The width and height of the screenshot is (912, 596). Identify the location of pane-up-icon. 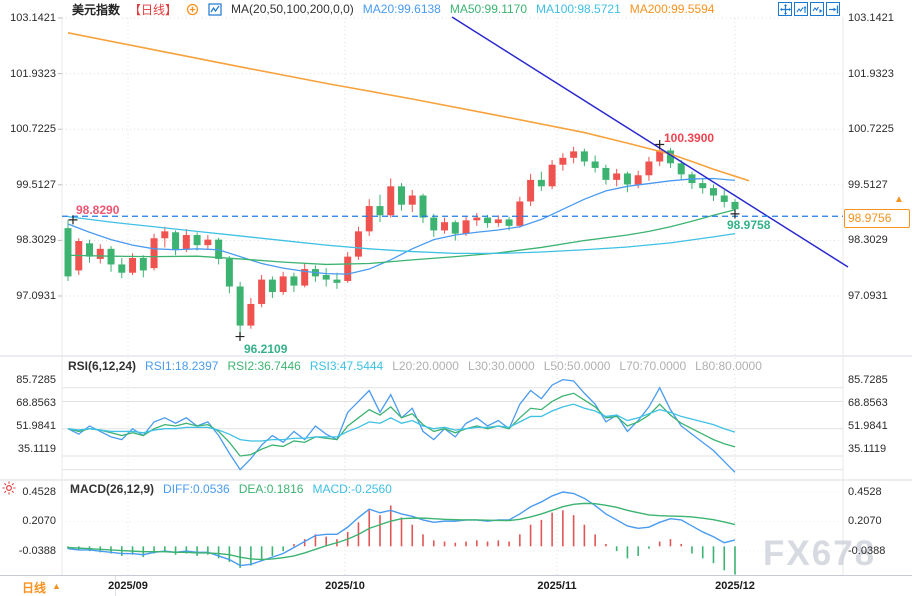
(801, 9).